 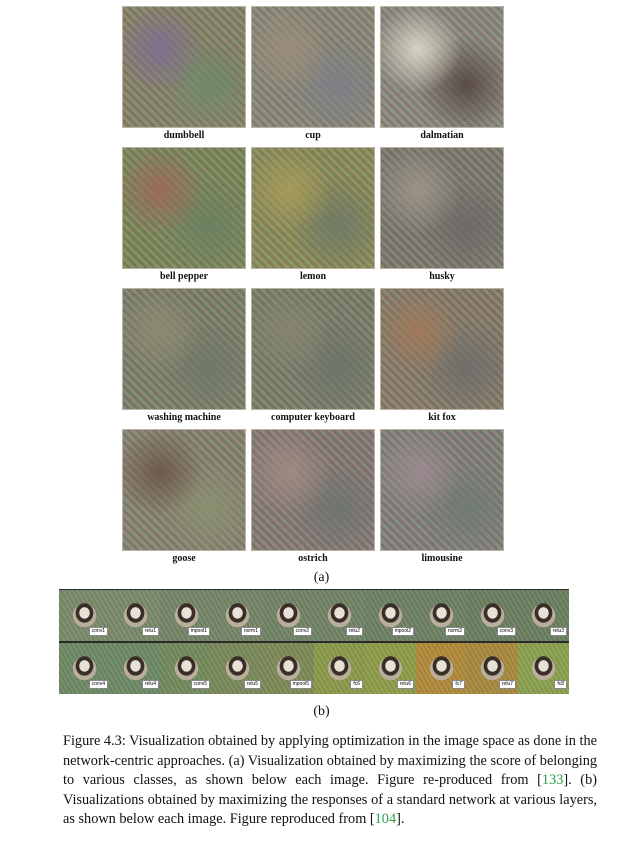 I want to click on class-label: kit fox, so click(x=442, y=417).